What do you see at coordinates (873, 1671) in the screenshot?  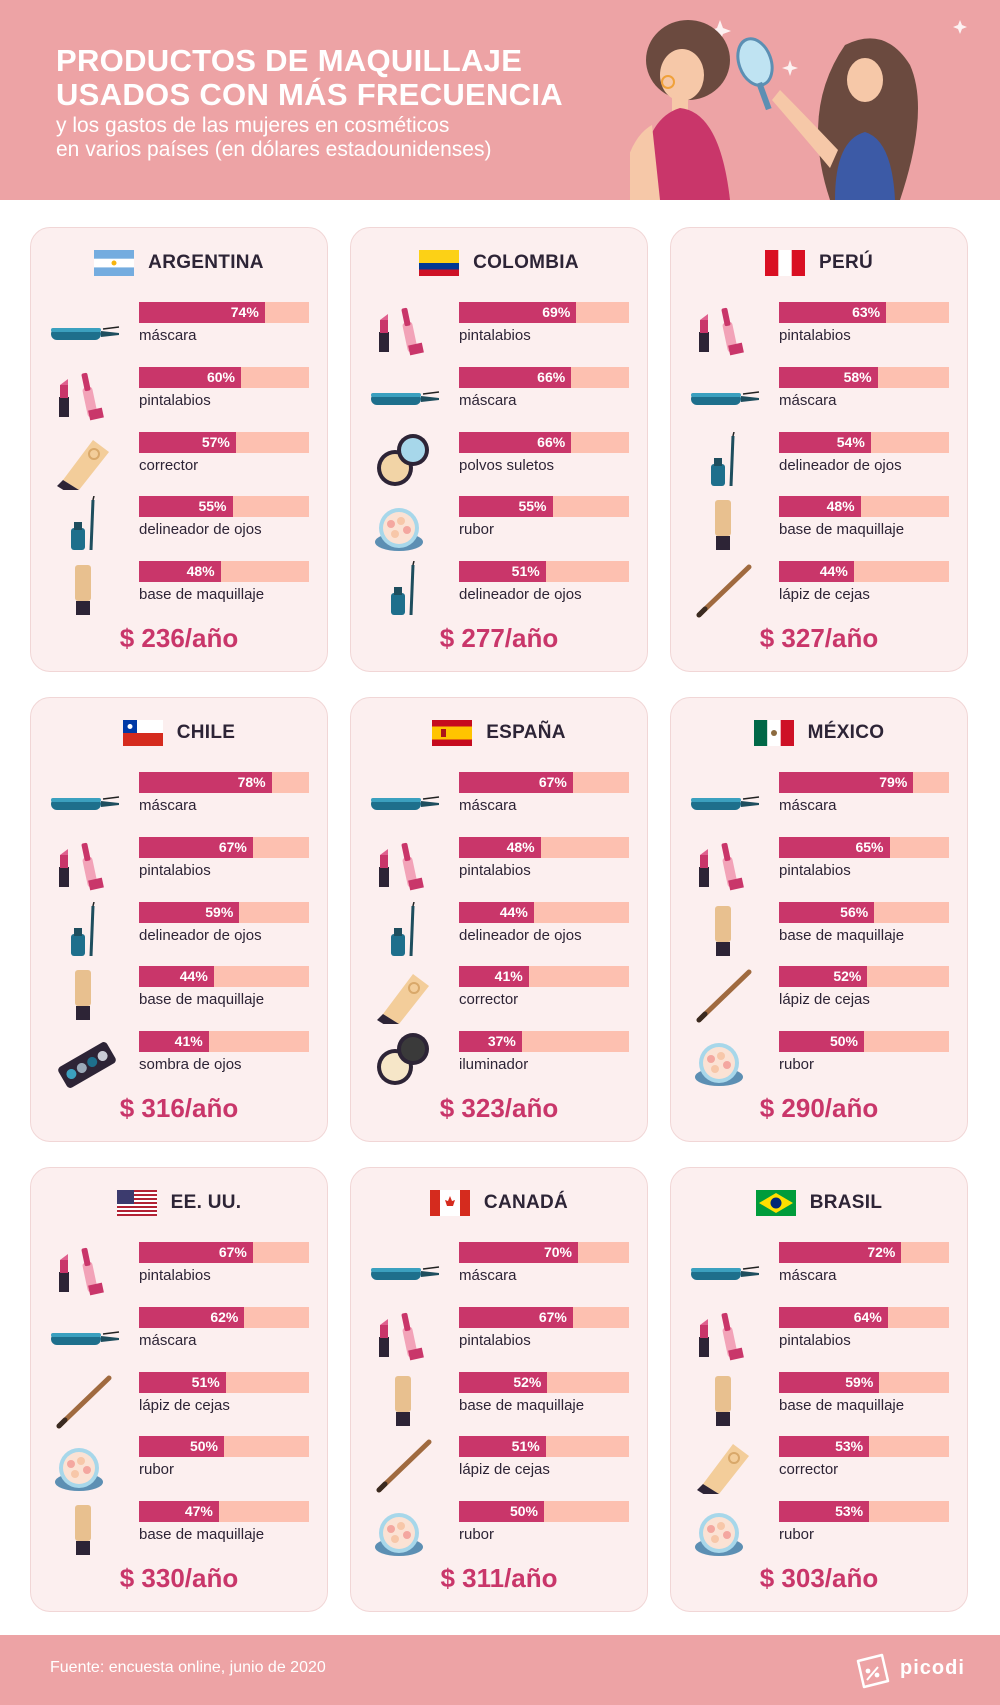 I see `picodi-logo-icon` at bounding box center [873, 1671].